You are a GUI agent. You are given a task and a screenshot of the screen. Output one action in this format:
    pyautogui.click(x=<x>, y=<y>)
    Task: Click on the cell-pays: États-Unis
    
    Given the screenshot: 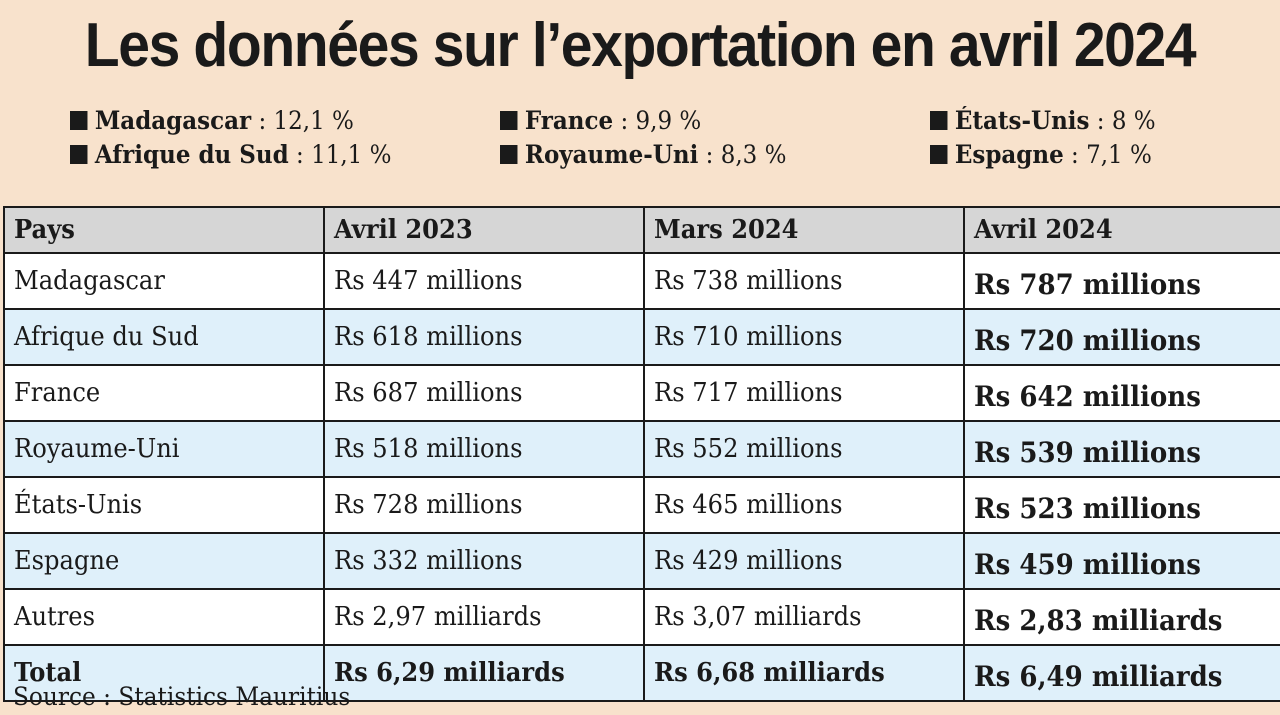 What is the action you would take?
    pyautogui.click(x=164, y=505)
    